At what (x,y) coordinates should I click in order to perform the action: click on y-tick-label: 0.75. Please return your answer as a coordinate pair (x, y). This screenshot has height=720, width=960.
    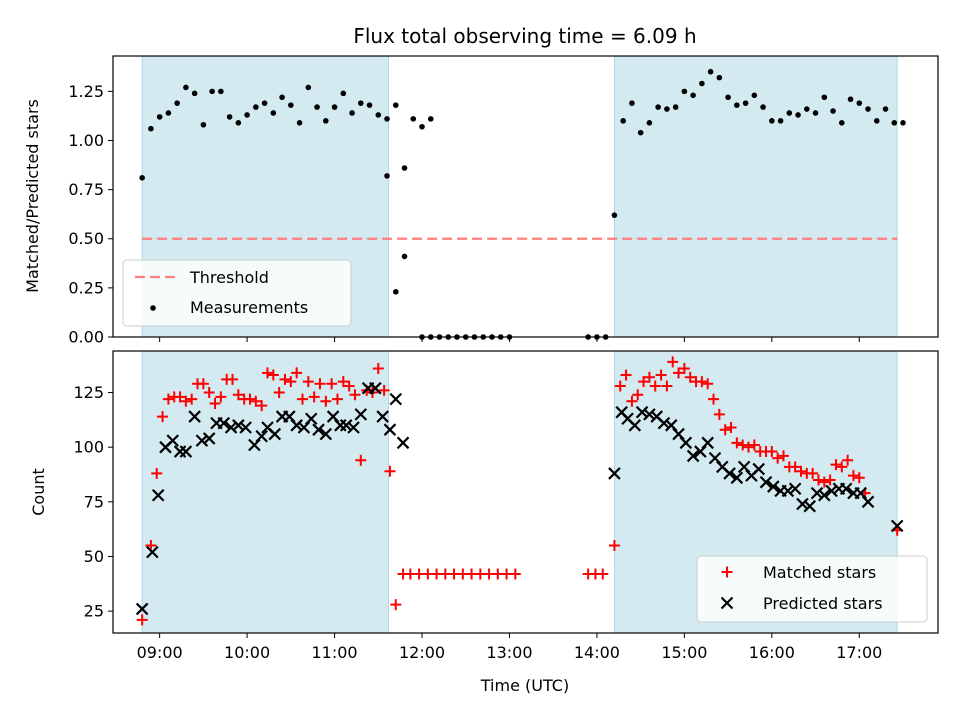
    Looking at the image, I should click on (86, 189).